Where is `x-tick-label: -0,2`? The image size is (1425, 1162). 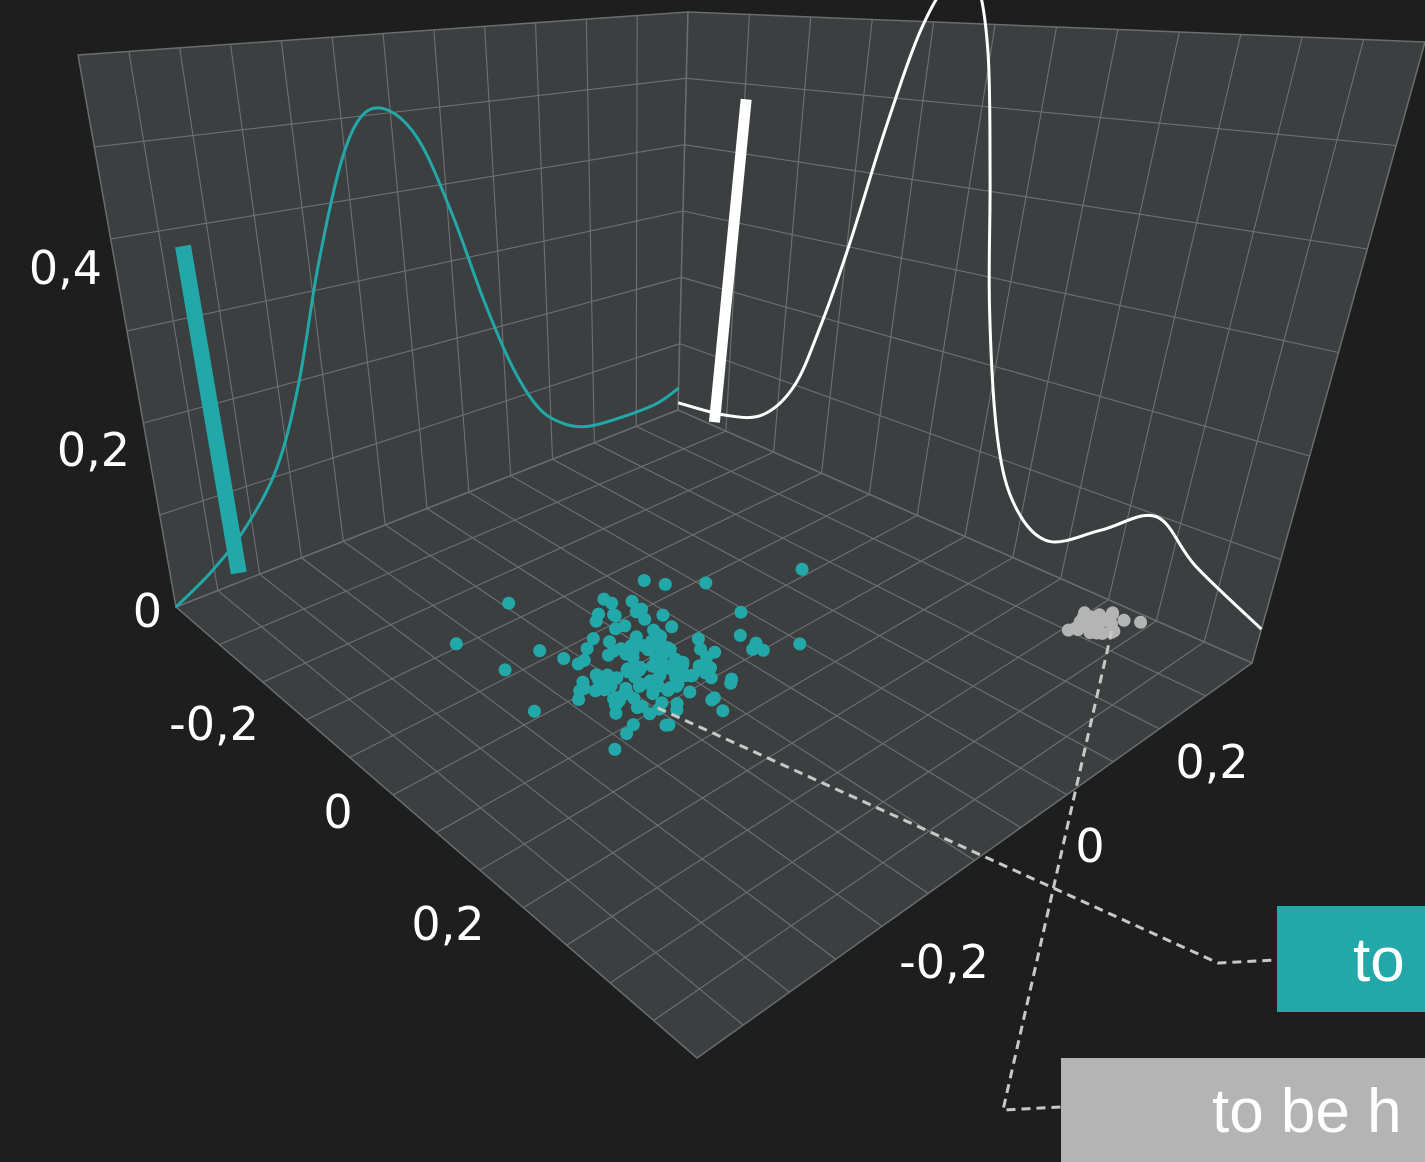
x-tick-label: -0,2 is located at coordinates (214, 724).